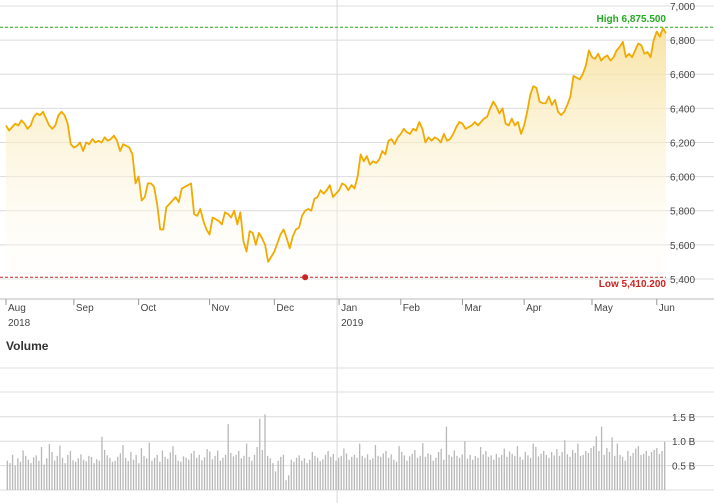 The image size is (714, 503). I want to click on price-y-tick-label: 5,600, so click(682, 246).